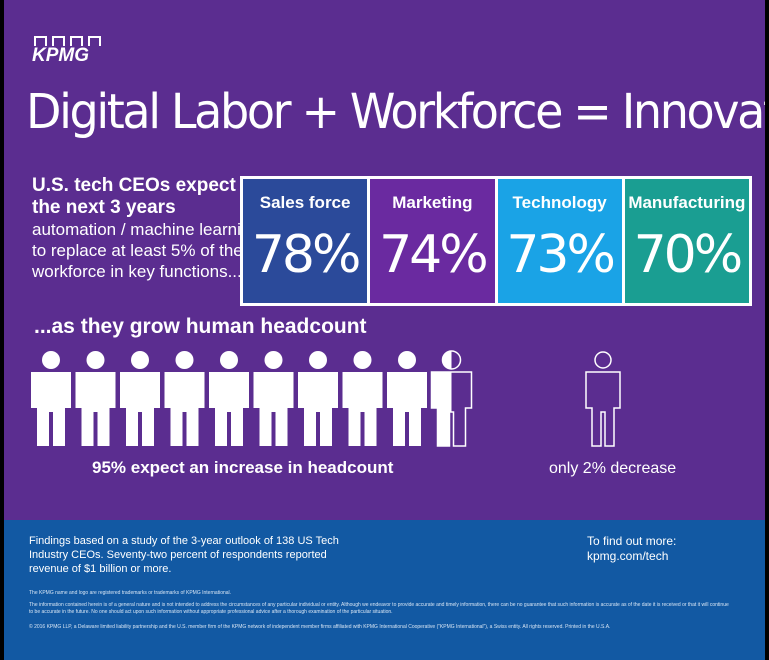 Image resolution: width=769 pixels, height=660 pixels. Describe the element at coordinates (632, 541) in the screenshot. I see `find-out-more-label: To find out more:` at that location.